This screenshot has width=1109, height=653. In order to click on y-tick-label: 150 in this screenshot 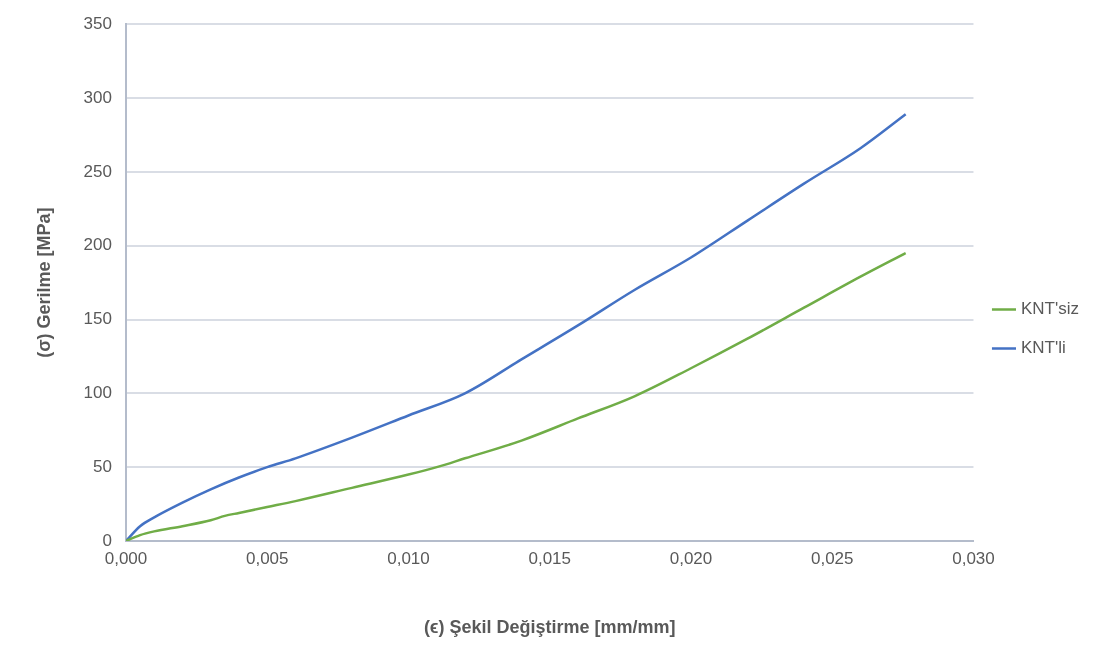, I will do `click(97, 319)`.